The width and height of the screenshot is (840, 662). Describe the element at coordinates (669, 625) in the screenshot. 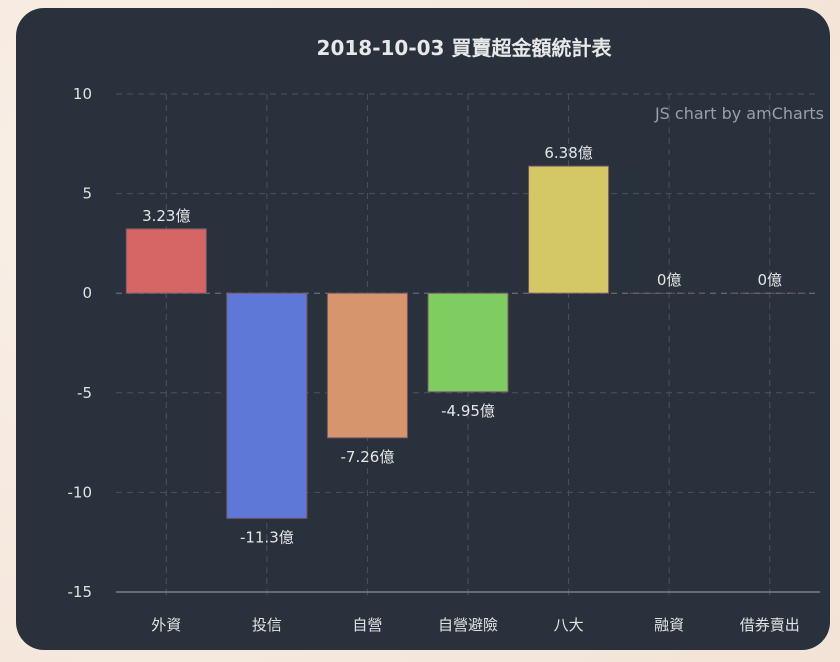

I see `x-tick-label: 融資` at that location.